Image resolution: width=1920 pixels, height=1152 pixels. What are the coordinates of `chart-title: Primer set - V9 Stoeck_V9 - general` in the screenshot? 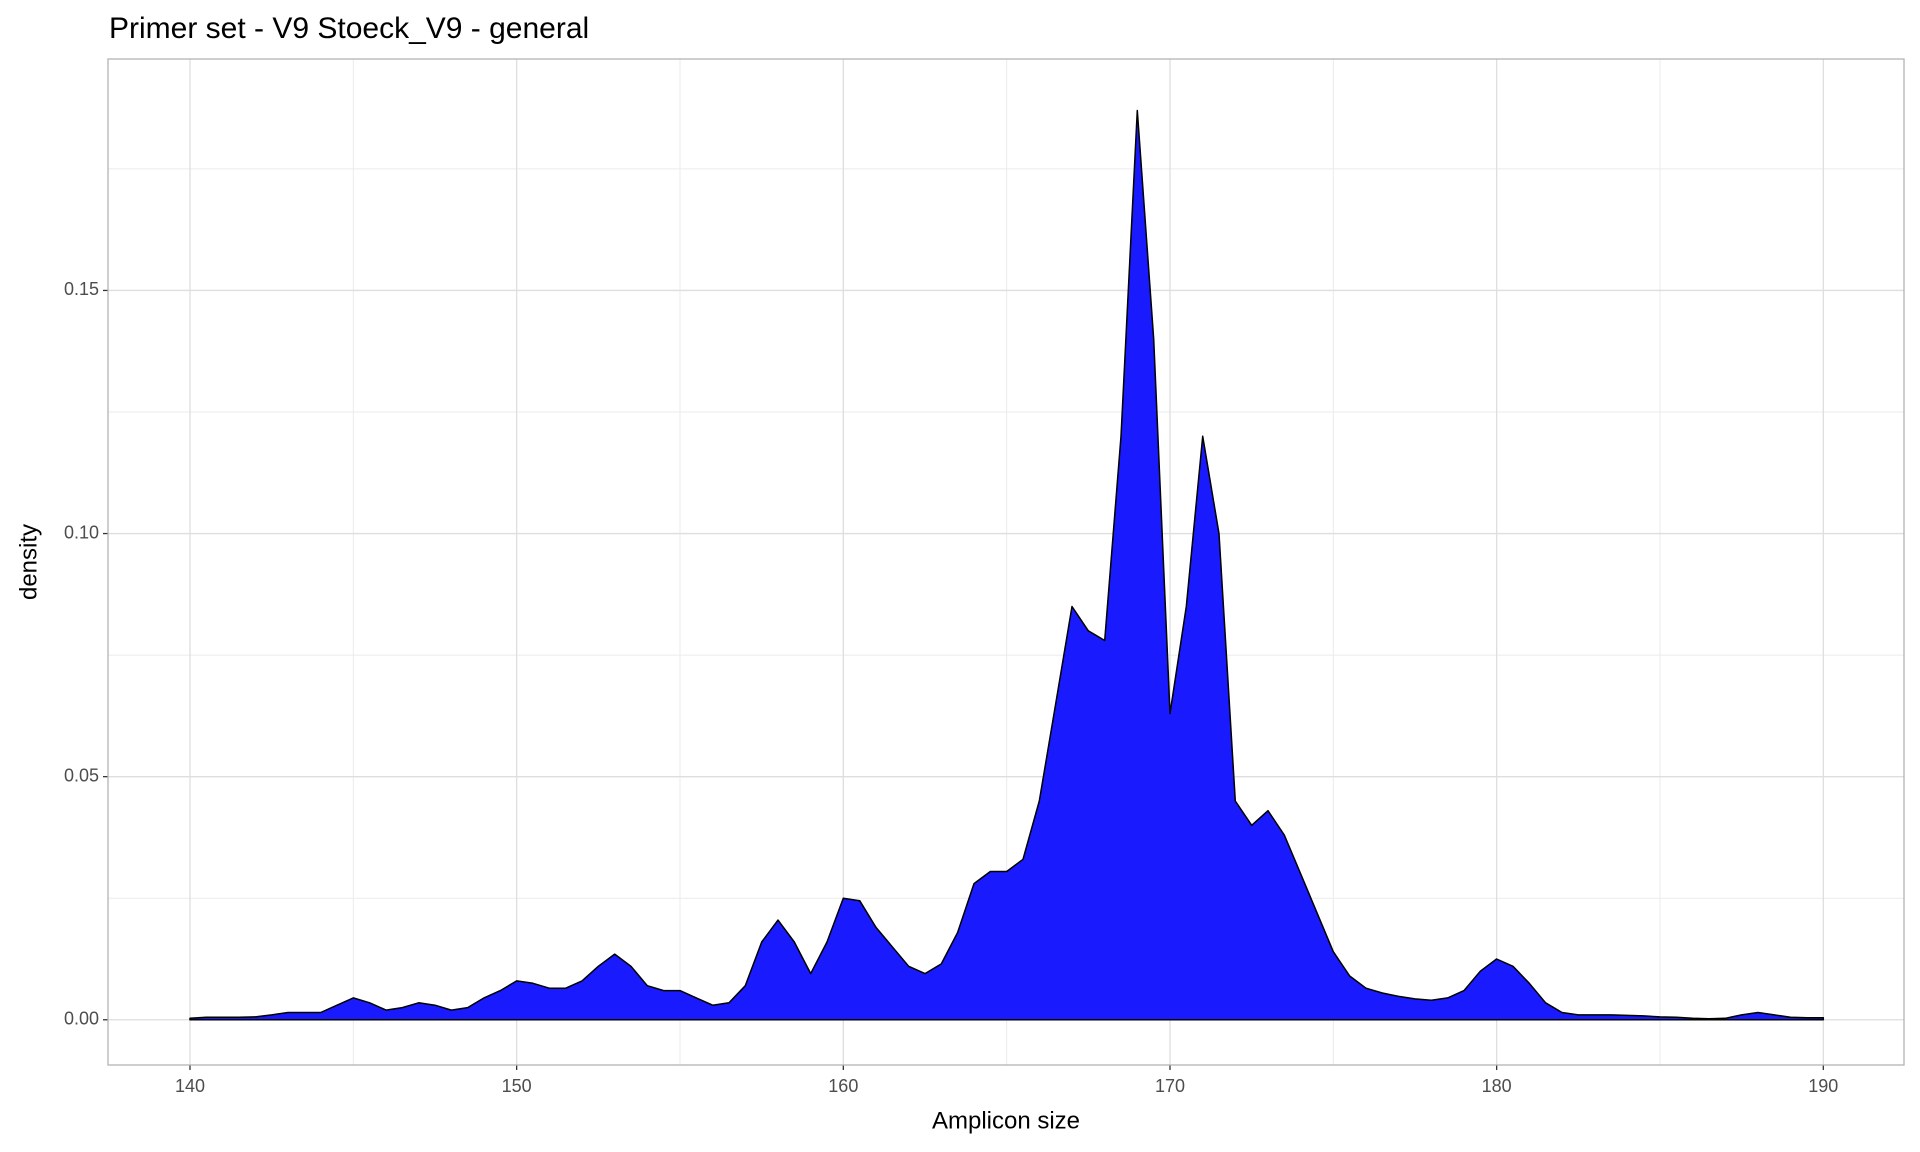 It's located at (349, 28).